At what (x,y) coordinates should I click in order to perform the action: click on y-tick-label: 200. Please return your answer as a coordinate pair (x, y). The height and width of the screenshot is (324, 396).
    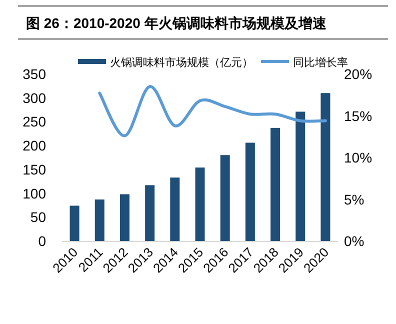
    Looking at the image, I should click on (34, 146).